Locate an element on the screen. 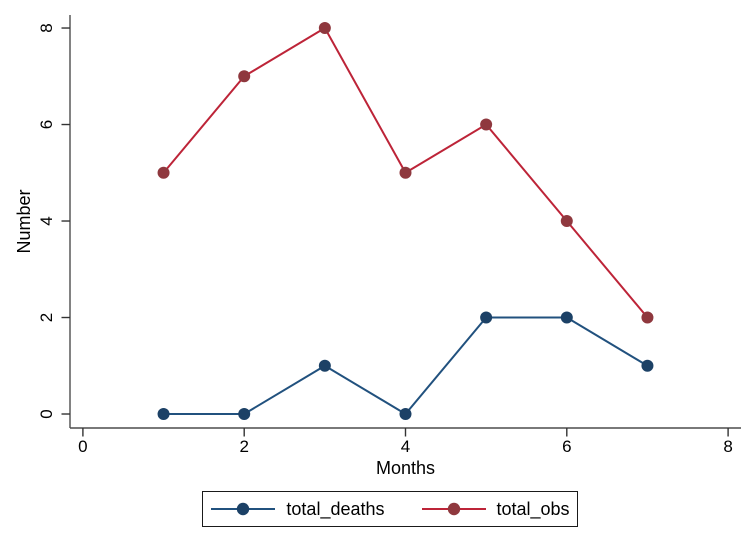 This screenshot has width=750, height=544. y-tick-label: 6 is located at coordinates (46, 124).